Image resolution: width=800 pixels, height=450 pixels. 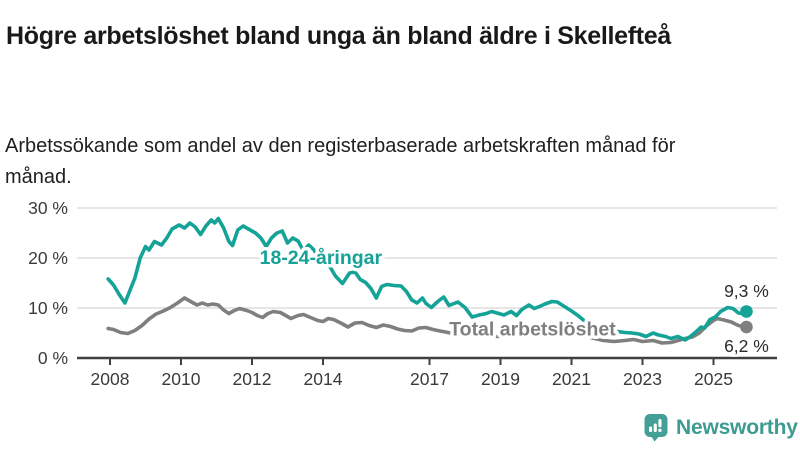 What do you see at coordinates (746, 327) in the screenshot?
I see `end-dot-total-arbetsloshet` at bounding box center [746, 327].